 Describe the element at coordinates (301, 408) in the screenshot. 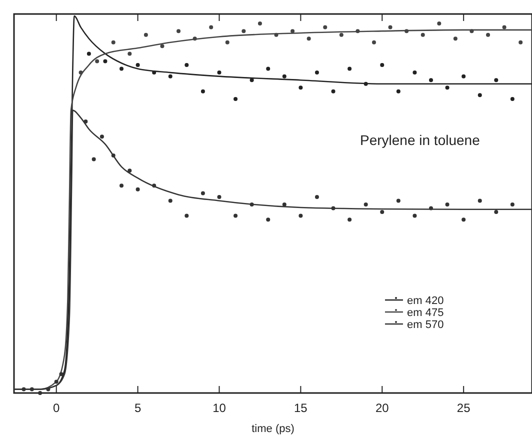

I see `x-tick-label: 15` at that location.